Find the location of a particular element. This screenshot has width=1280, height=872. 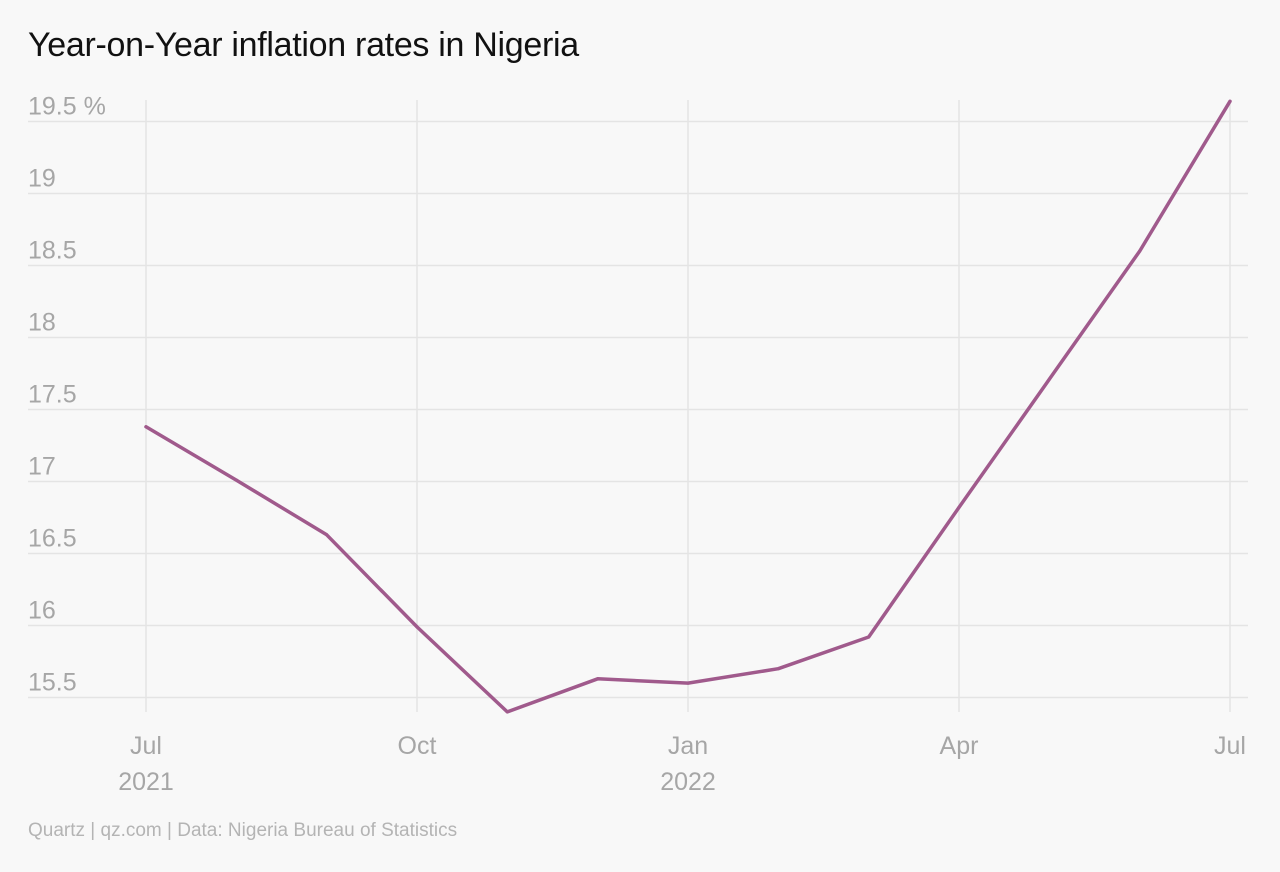

y-tick-label: 18 is located at coordinates (42, 323).